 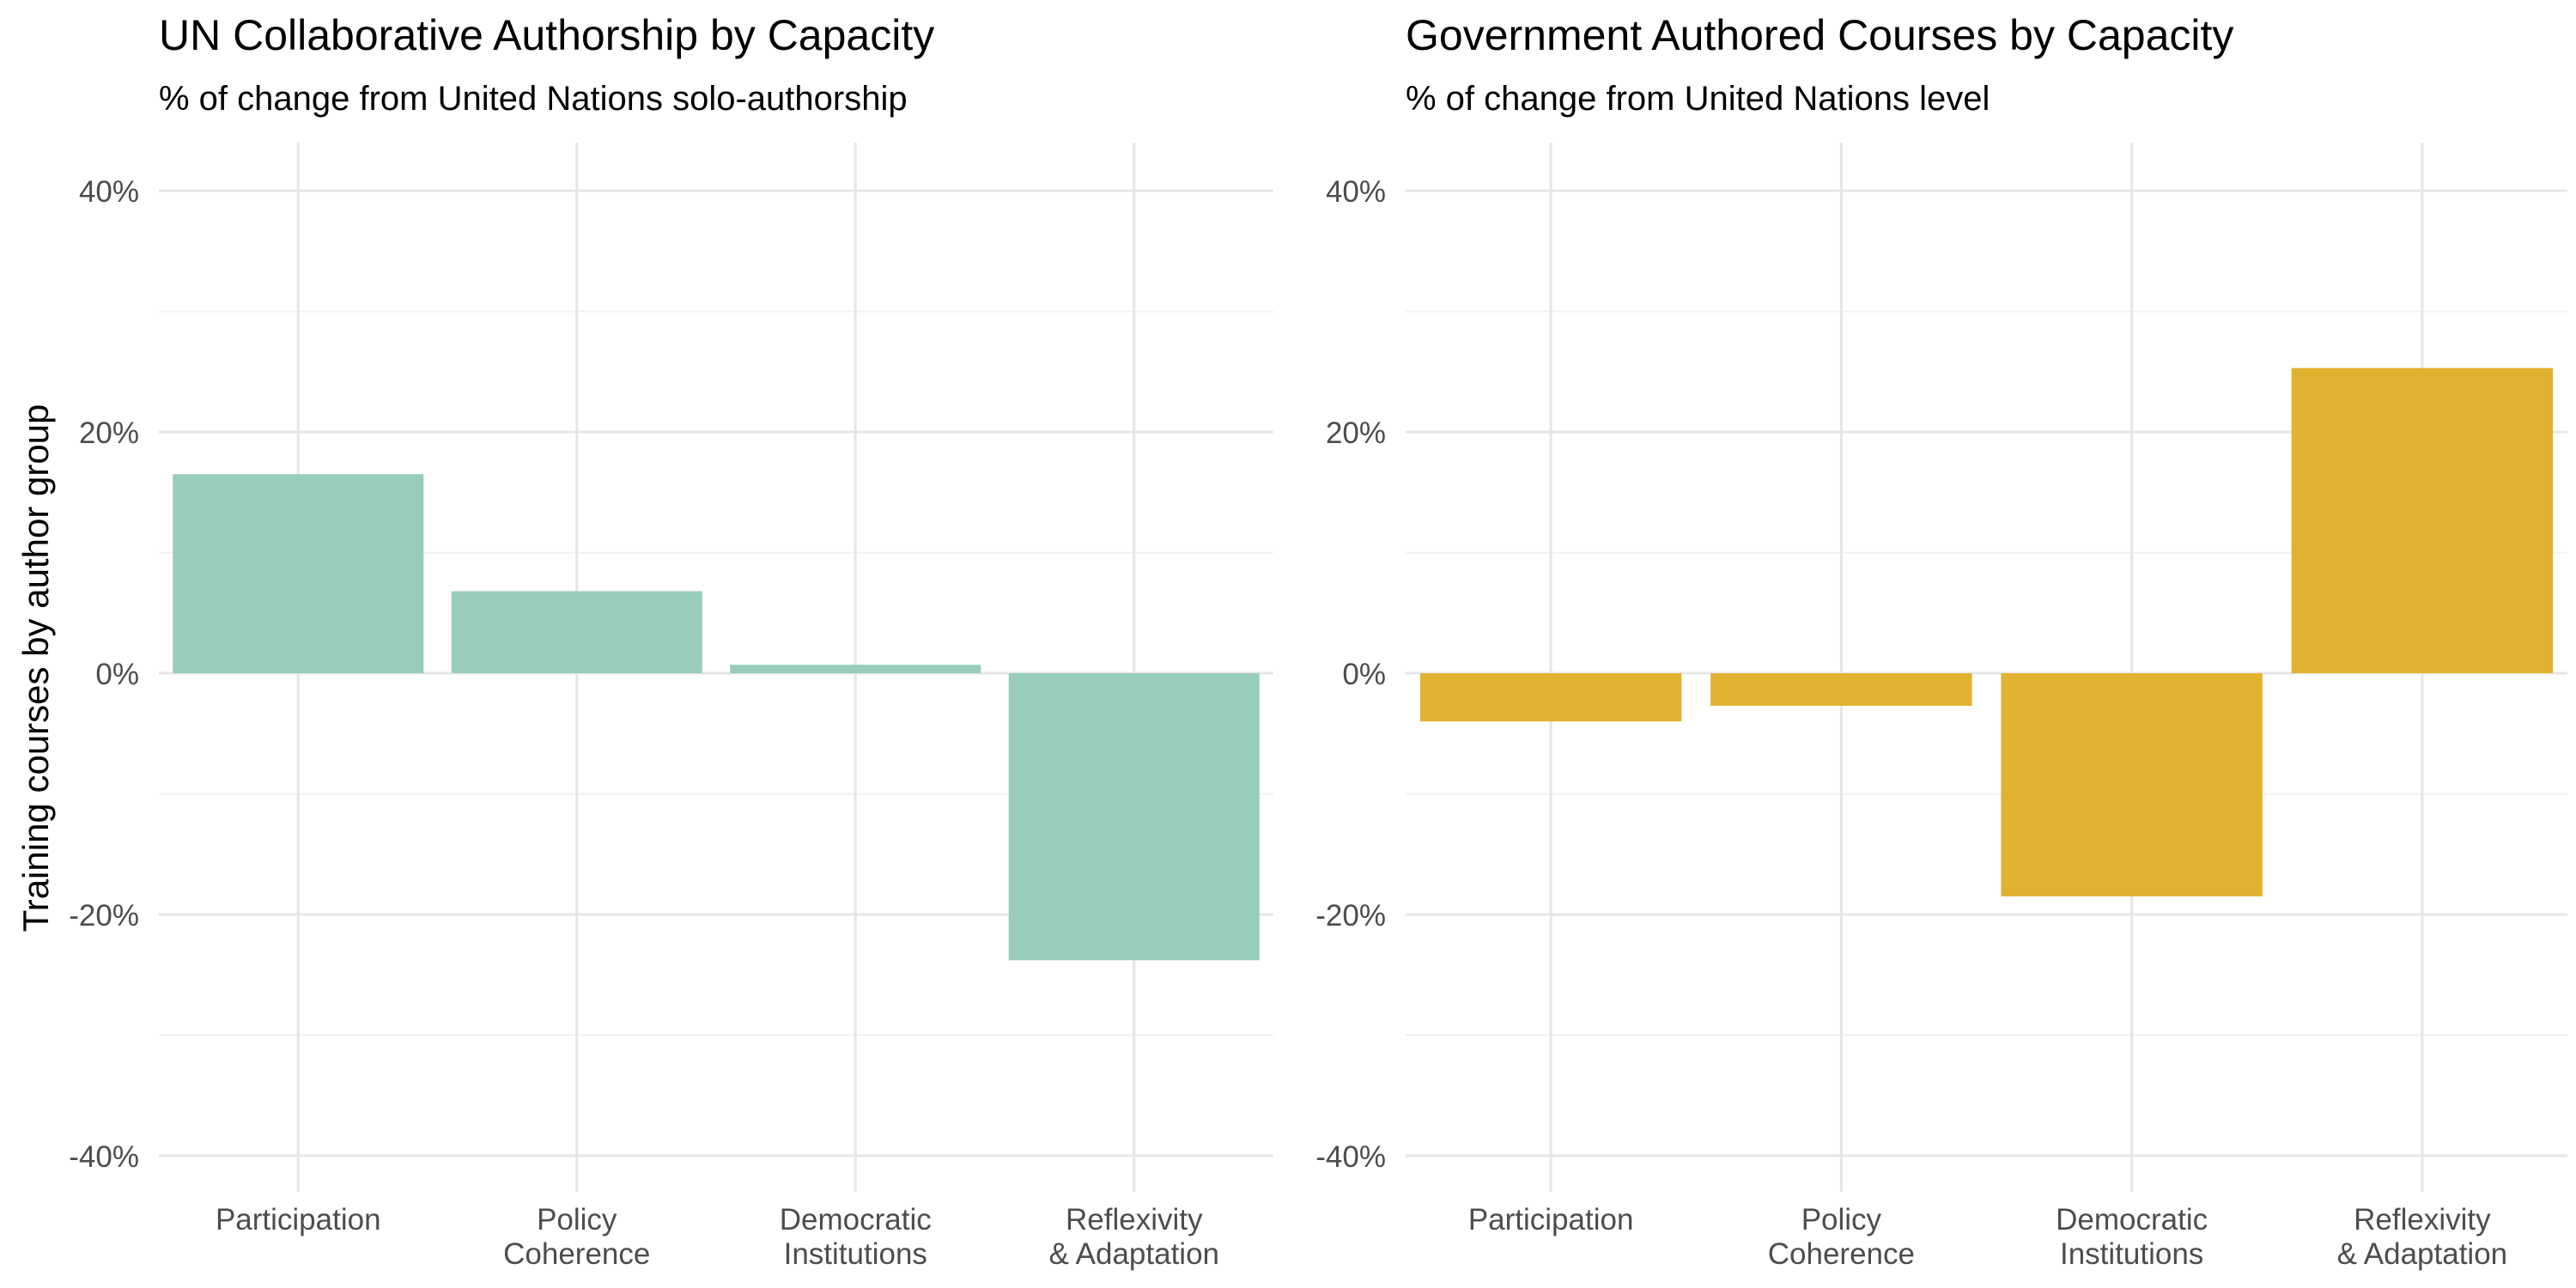 I want to click on panel-1-title: UN Collaborative Authorship by Capacity, so click(x=546, y=35).